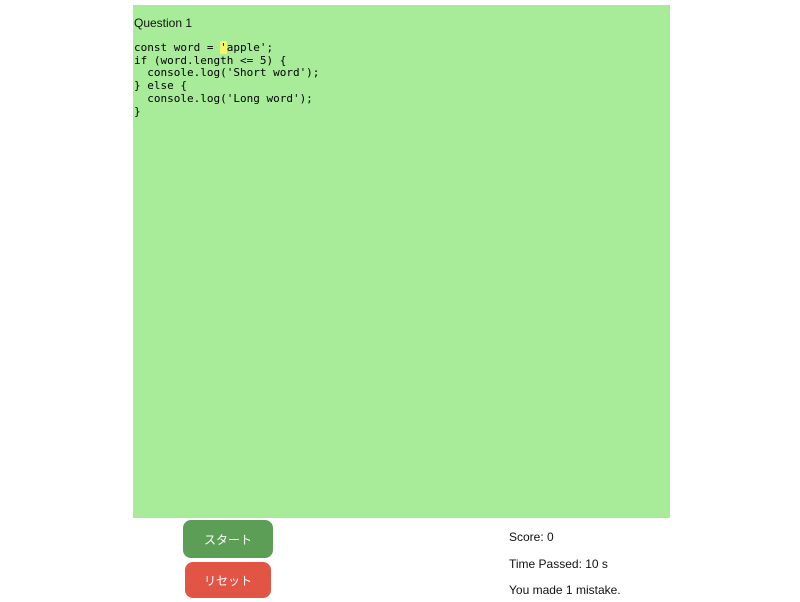 Image resolution: width=800 pixels, height=602 pixels. What do you see at coordinates (565, 590) in the screenshot?
I see `mistakes-text: You made 1 mistake.` at bounding box center [565, 590].